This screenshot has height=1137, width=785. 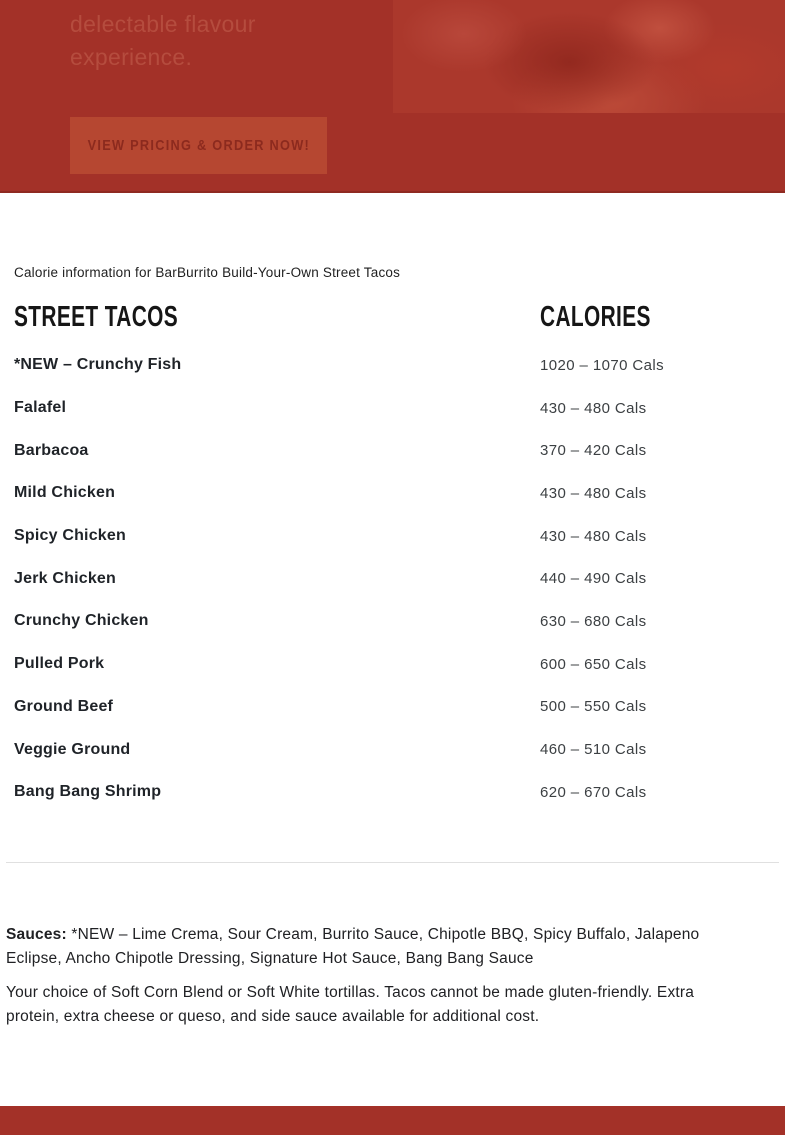 What do you see at coordinates (96, 317) in the screenshot?
I see `street-tacos-header-label: STREET TACOS` at bounding box center [96, 317].